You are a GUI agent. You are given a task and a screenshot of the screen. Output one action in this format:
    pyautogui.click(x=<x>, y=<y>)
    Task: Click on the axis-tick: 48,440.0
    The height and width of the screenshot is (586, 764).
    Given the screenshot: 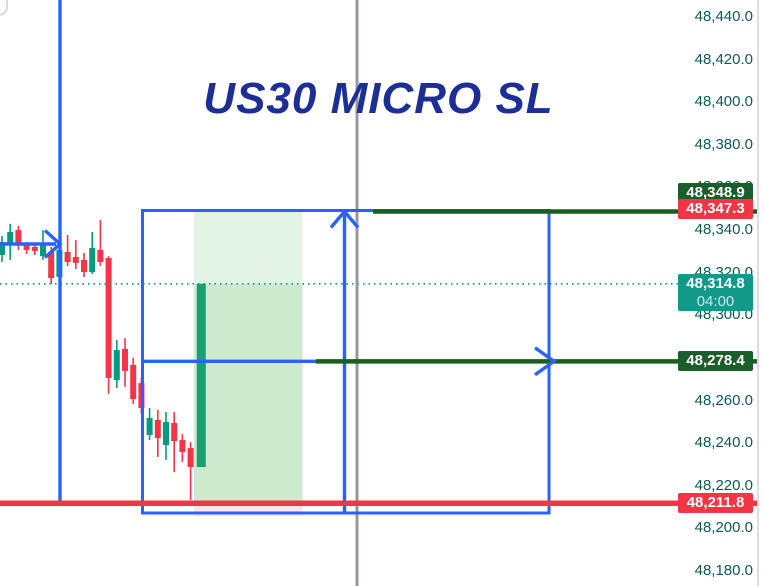 What is the action you would take?
    pyautogui.click(x=723, y=16)
    